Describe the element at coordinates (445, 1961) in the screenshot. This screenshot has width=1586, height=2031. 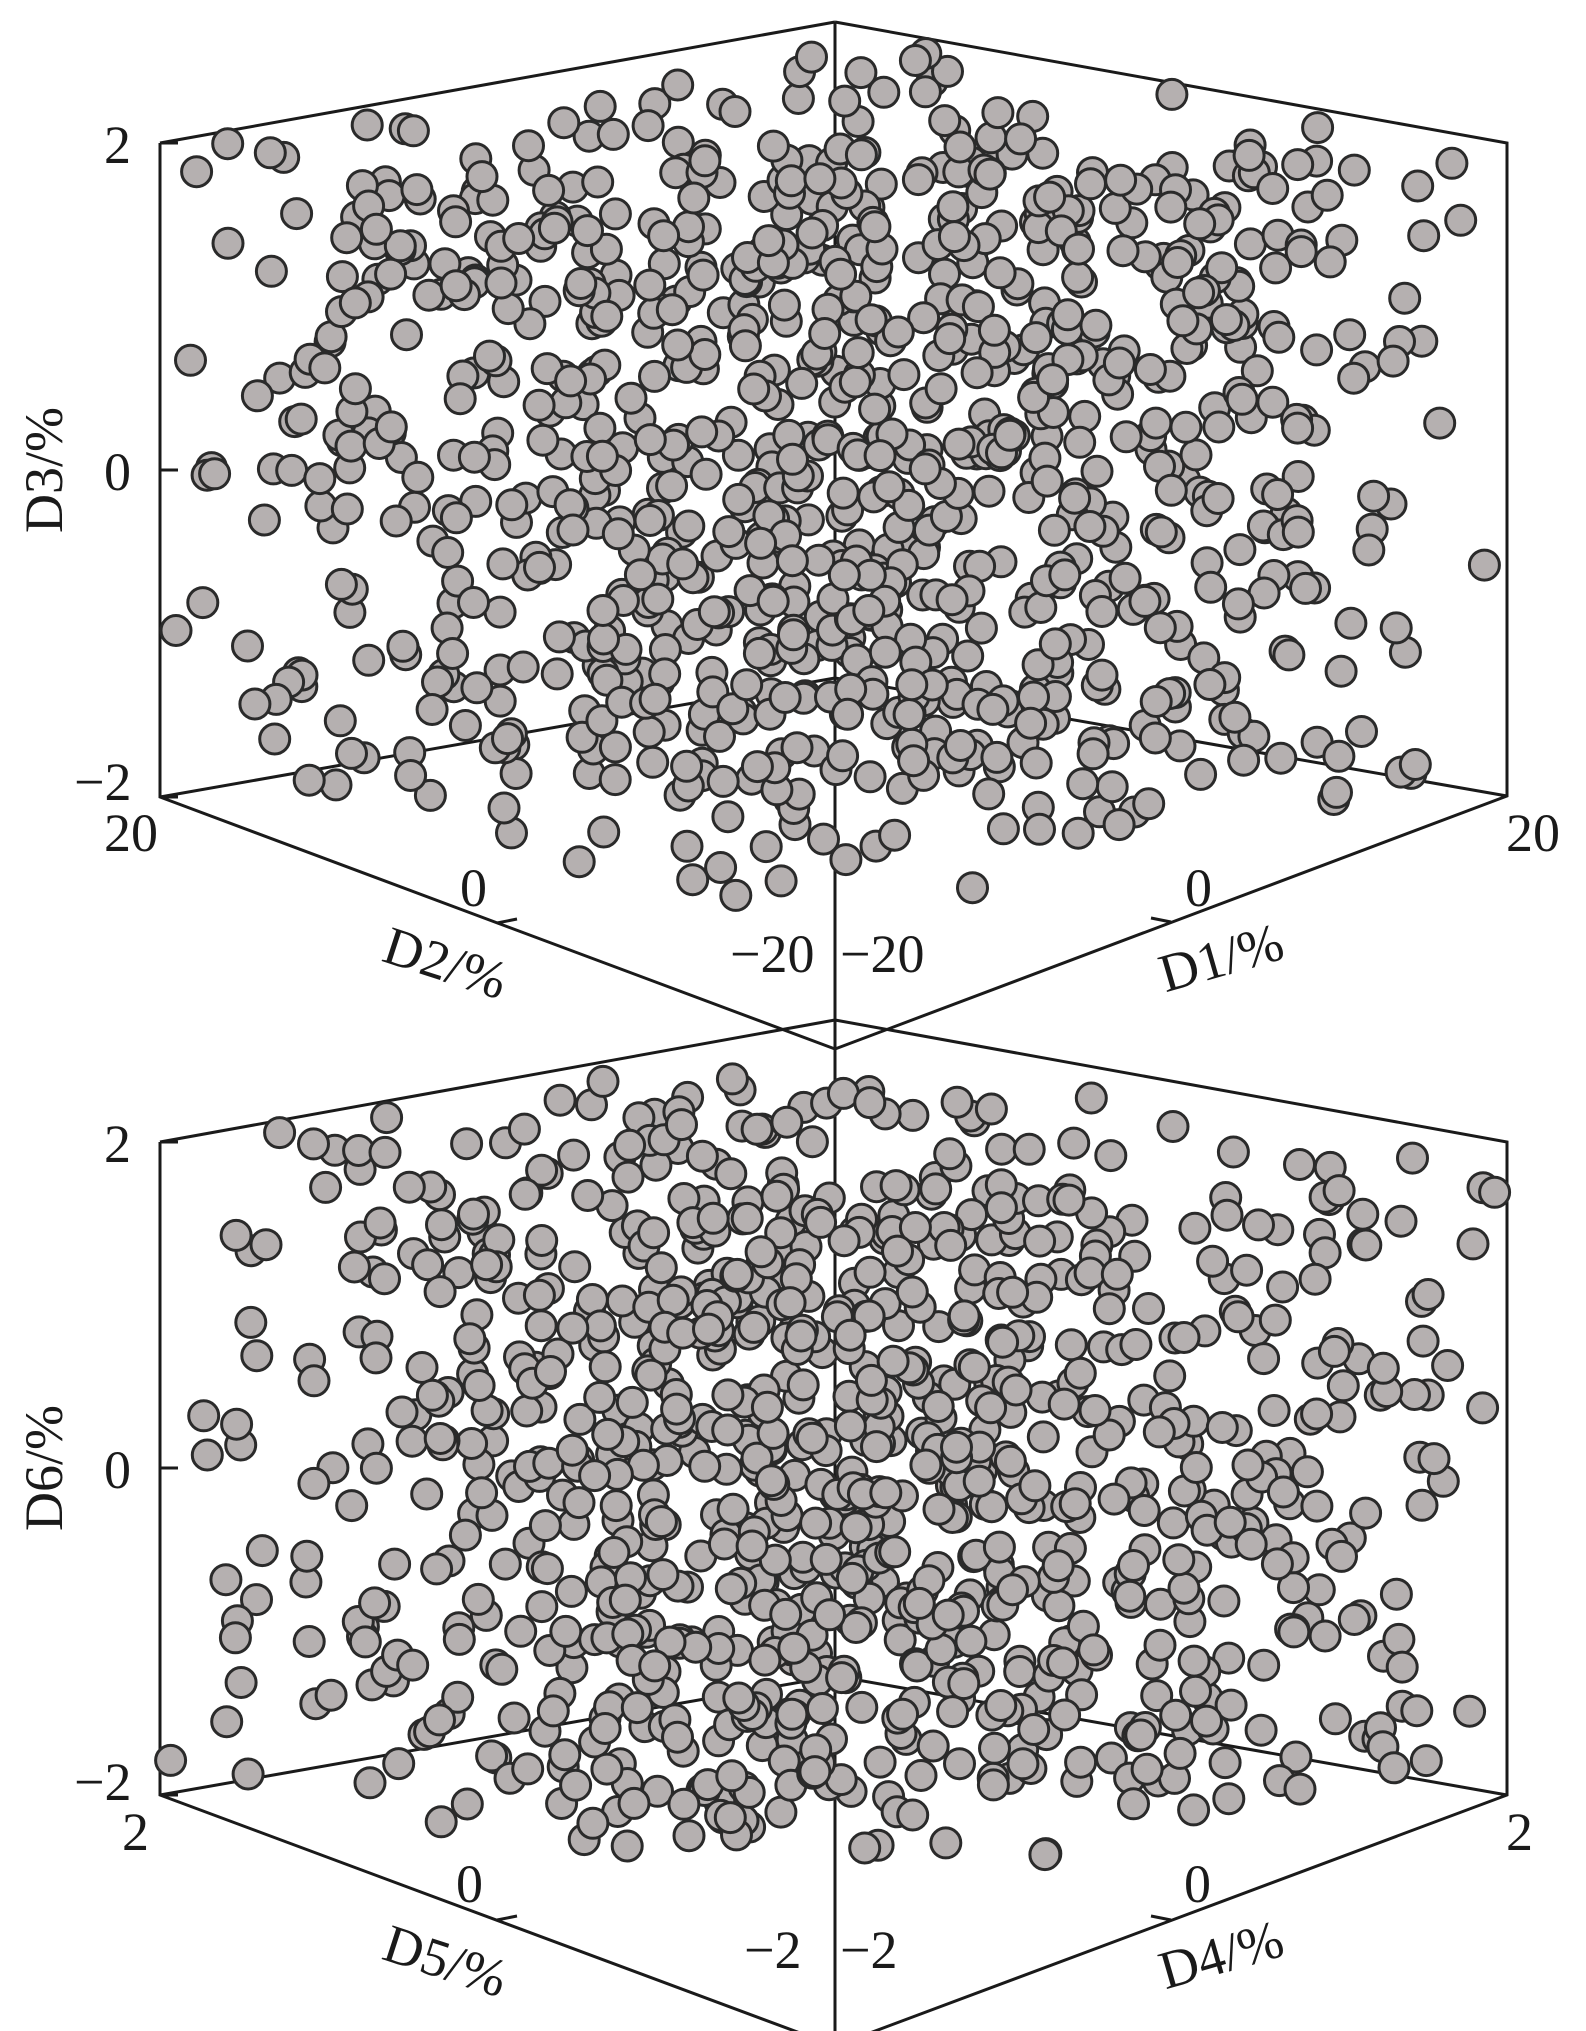
I see `y-axis-title: D5/%` at that location.